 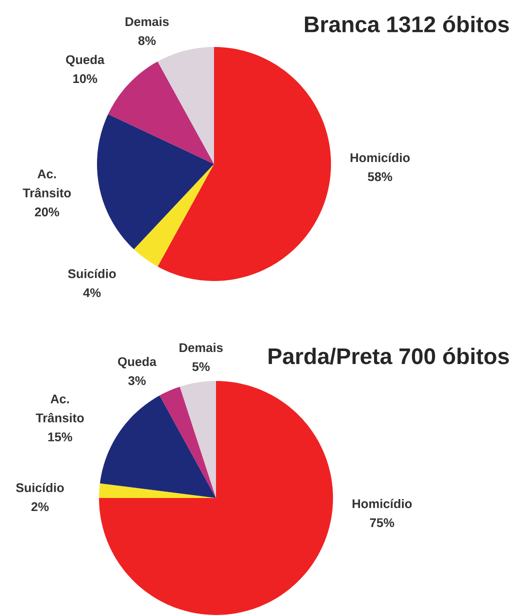 I want to click on data-label: 5%, so click(x=201, y=367).